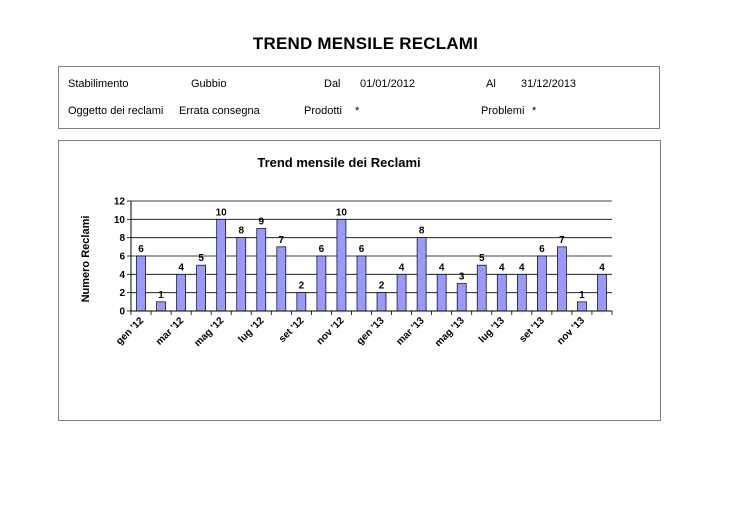  Describe the element at coordinates (170, 331) in the screenshot. I see `x-tick-label: mar '12` at that location.